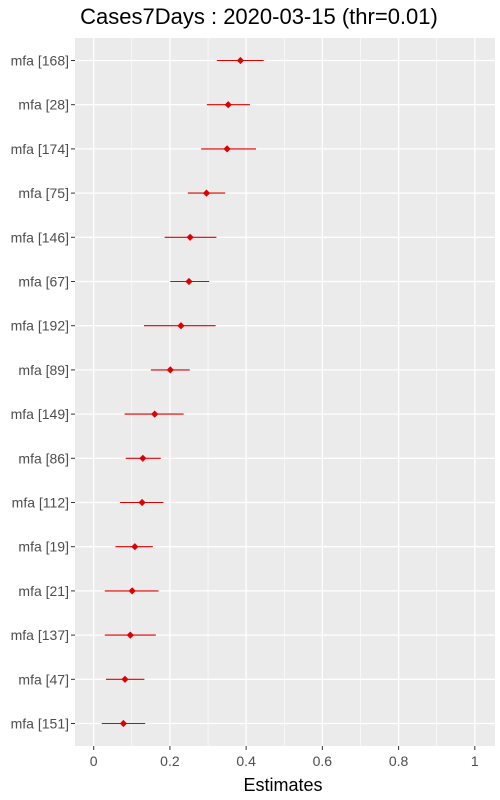 The image size is (500, 800). Describe the element at coordinates (40, 237) in the screenshot. I see `y-tick-label: mfa [146]` at that location.